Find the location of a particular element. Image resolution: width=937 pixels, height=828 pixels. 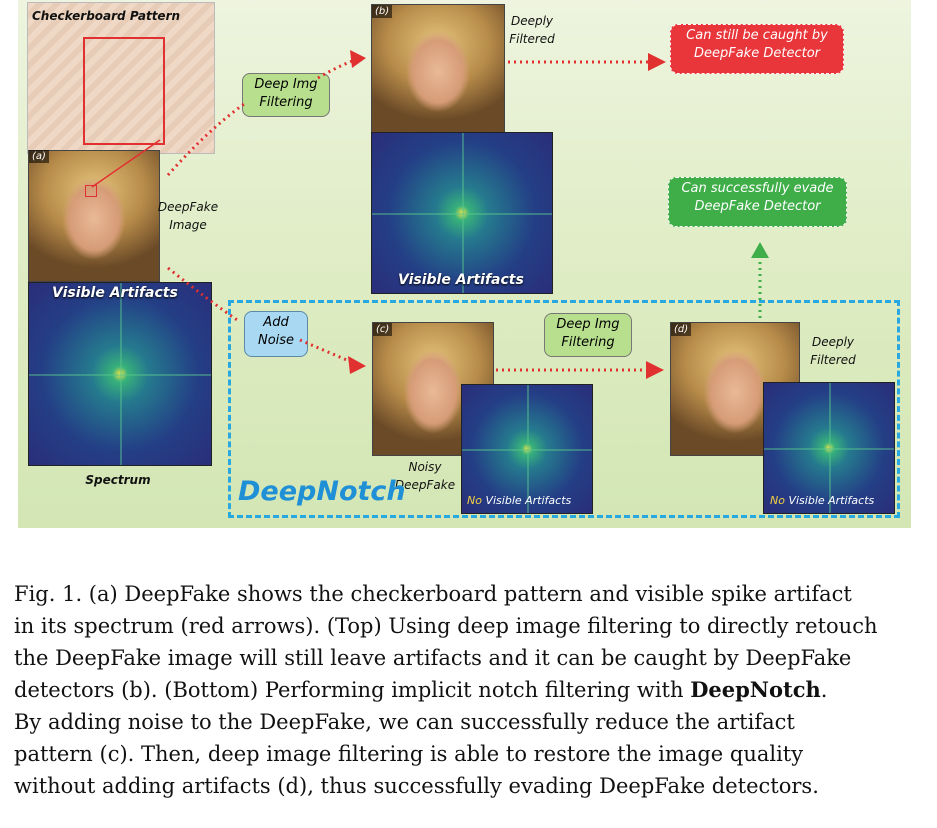

zoom-connector-line is located at coordinates (126, 163).